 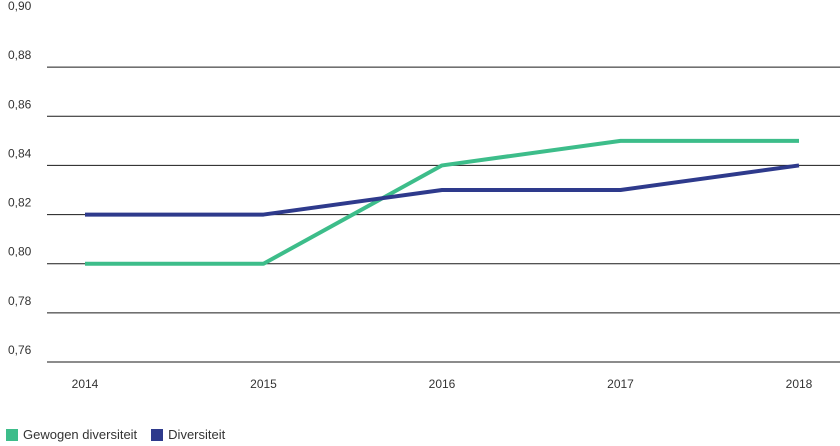 What do you see at coordinates (442, 190) in the screenshot?
I see `series-line-diversiteit` at bounding box center [442, 190].